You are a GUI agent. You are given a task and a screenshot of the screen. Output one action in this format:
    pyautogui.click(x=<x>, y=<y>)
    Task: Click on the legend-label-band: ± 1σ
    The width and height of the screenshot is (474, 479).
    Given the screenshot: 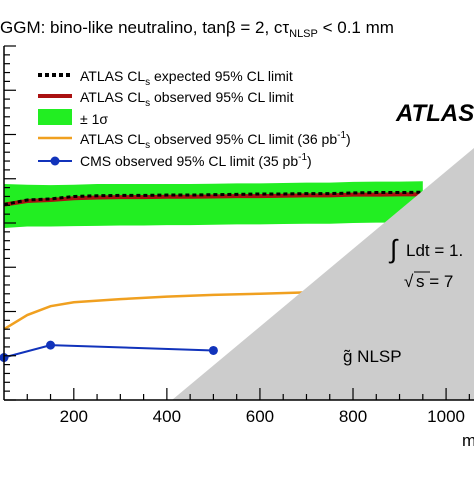 What is the action you would take?
    pyautogui.click(x=94, y=119)
    